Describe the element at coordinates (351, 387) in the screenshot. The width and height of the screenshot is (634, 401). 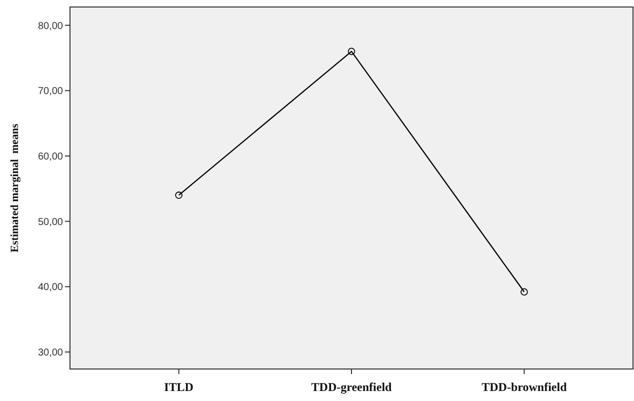
I see `x-tick-label: TDD-greenfield` at that location.